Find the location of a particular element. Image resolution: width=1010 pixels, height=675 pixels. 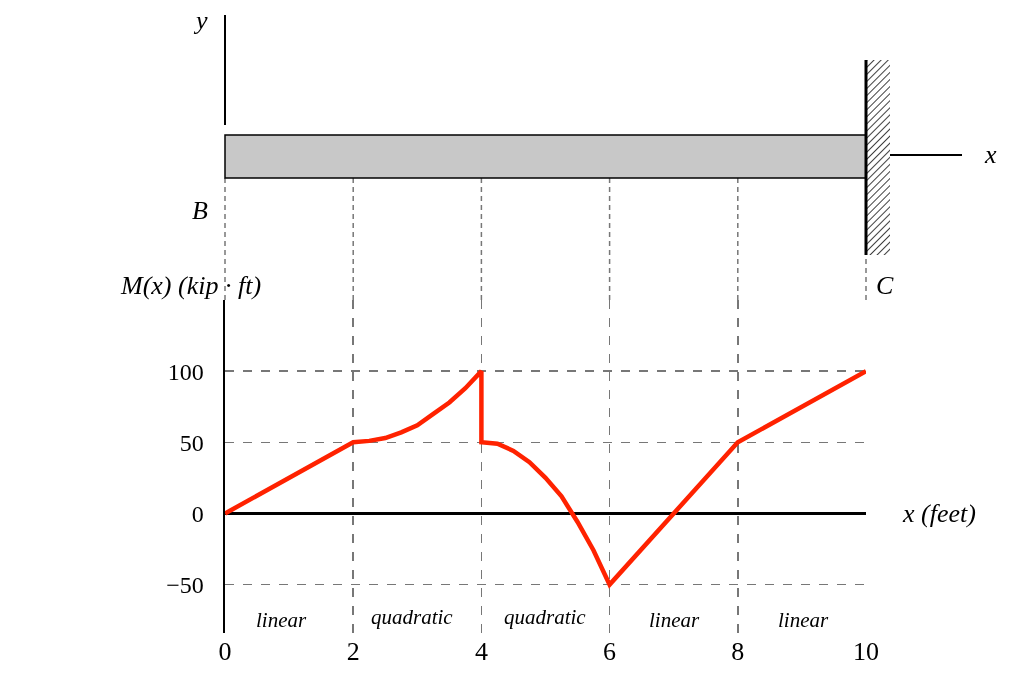

text: x is located at coordinates (990, 154).